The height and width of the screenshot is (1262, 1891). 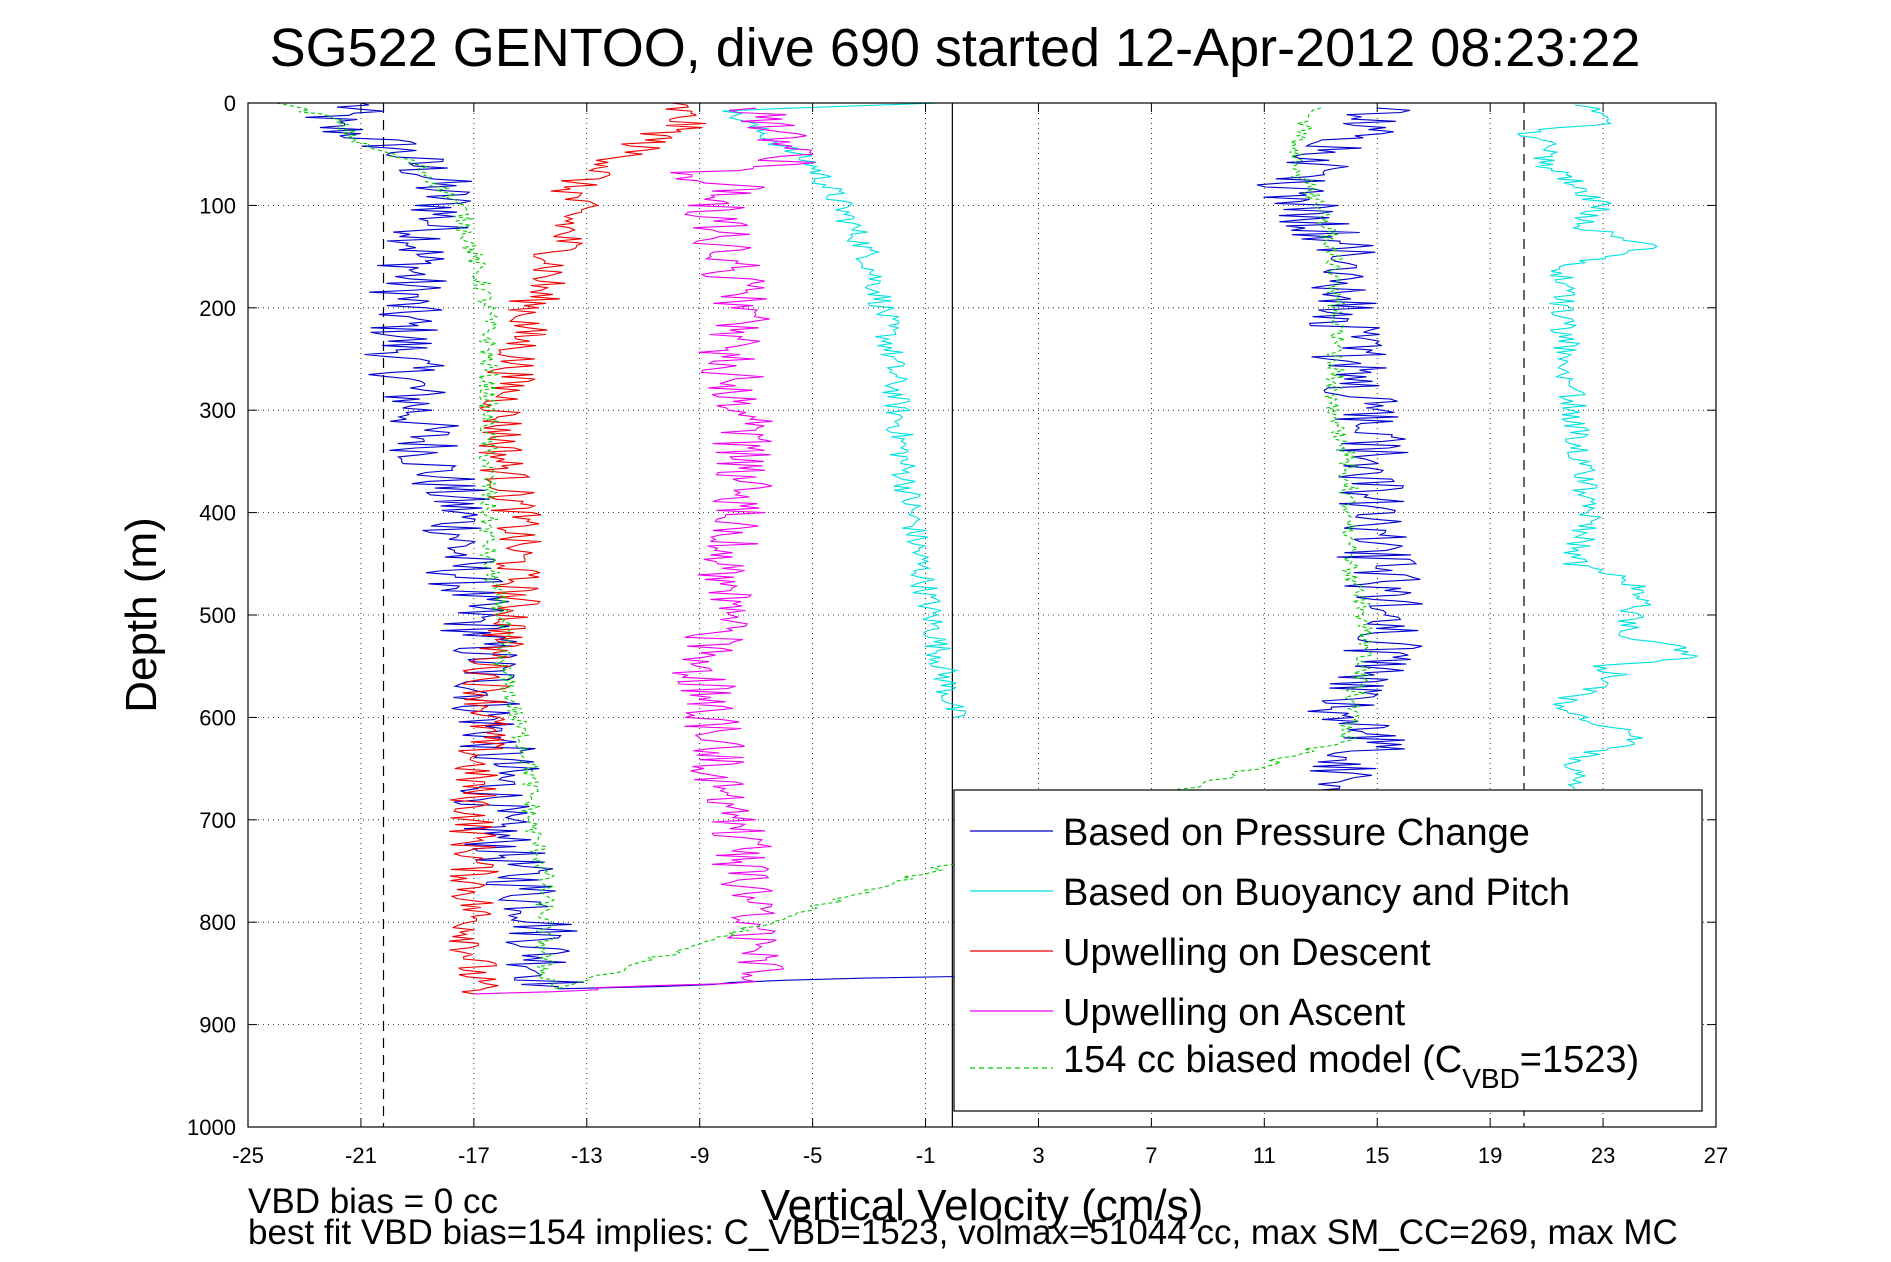 What do you see at coordinates (1377, 1155) in the screenshot?
I see `x-tick-label: 15` at bounding box center [1377, 1155].